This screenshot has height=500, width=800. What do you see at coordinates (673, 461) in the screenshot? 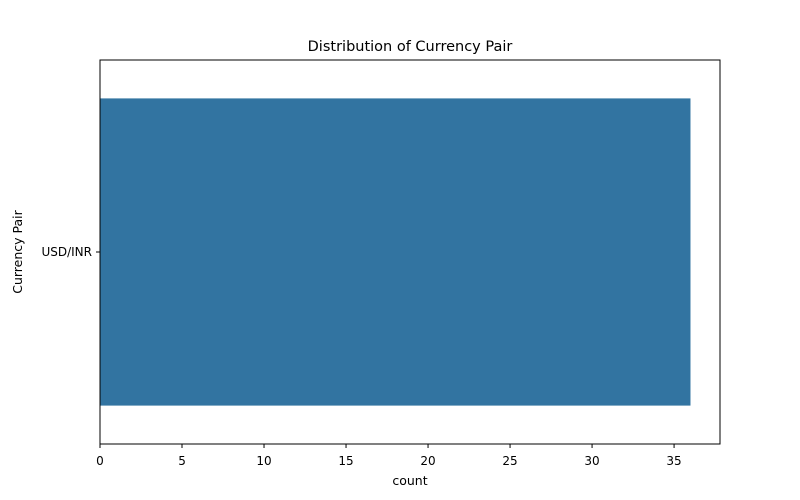
I see `x-tick-label: 35` at bounding box center [673, 461].